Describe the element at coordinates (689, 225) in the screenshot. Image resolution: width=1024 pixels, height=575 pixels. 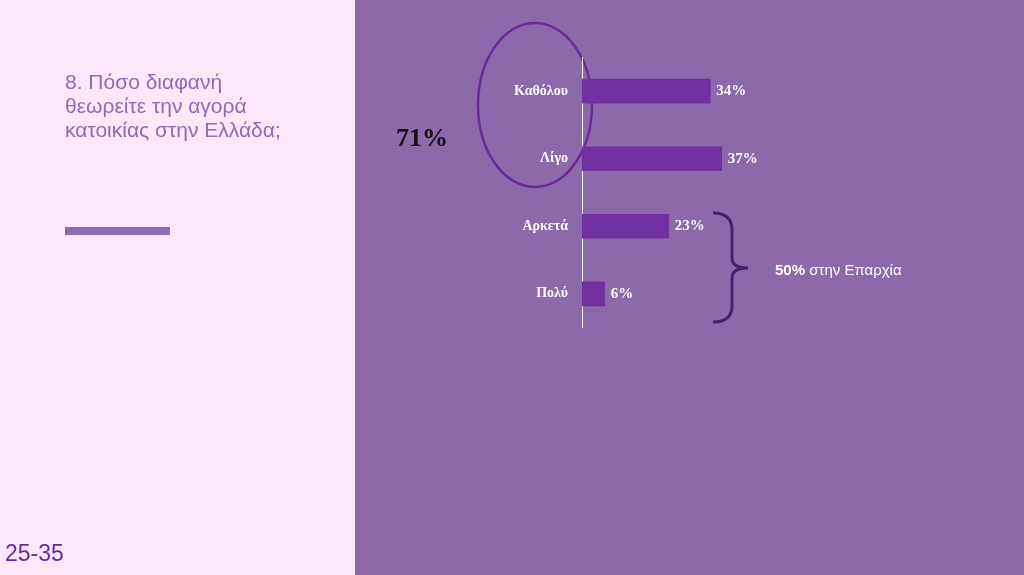
I see `data-label: 23%` at that location.